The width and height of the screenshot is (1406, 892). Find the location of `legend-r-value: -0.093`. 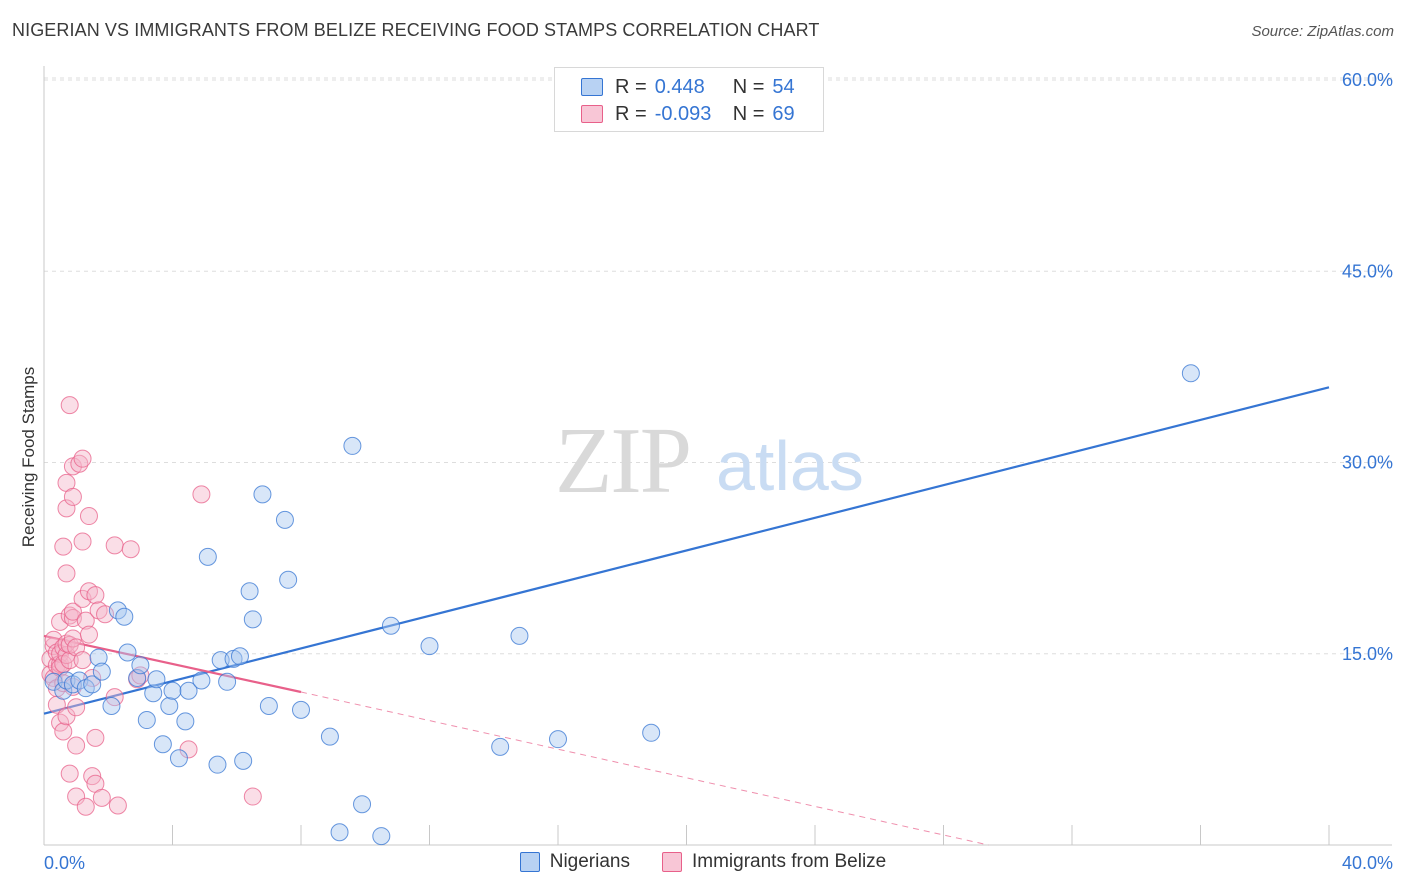

legend-r-value: -0.093 is located at coordinates (683, 113).